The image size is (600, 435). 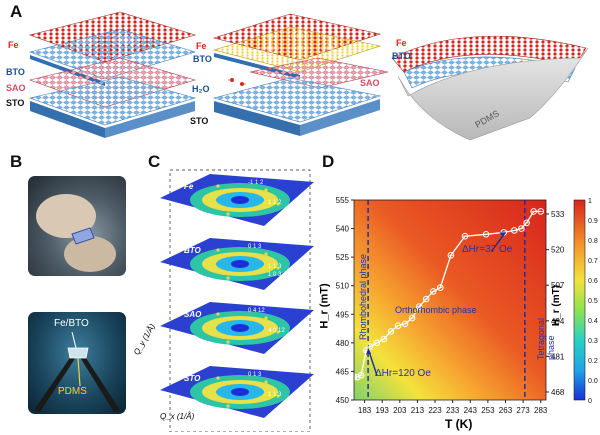 What do you see at coordinates (590, 201) in the screenshot?
I see `colorbar-tick-label: 1` at bounding box center [590, 201].